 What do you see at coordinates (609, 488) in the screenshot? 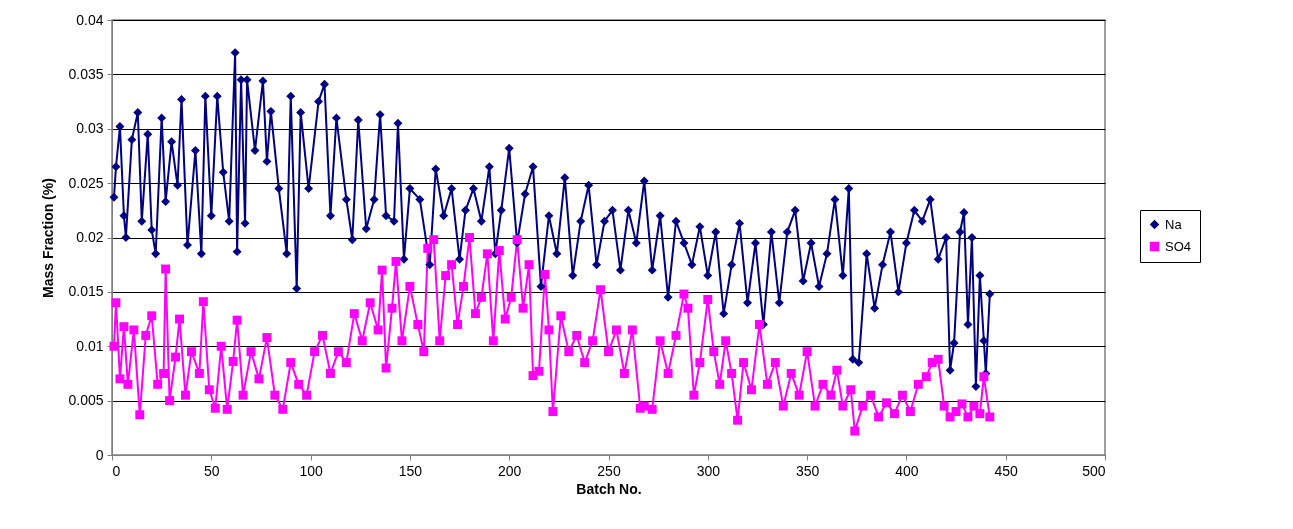
I see `x-axis-title: Batch No.` at bounding box center [609, 488].